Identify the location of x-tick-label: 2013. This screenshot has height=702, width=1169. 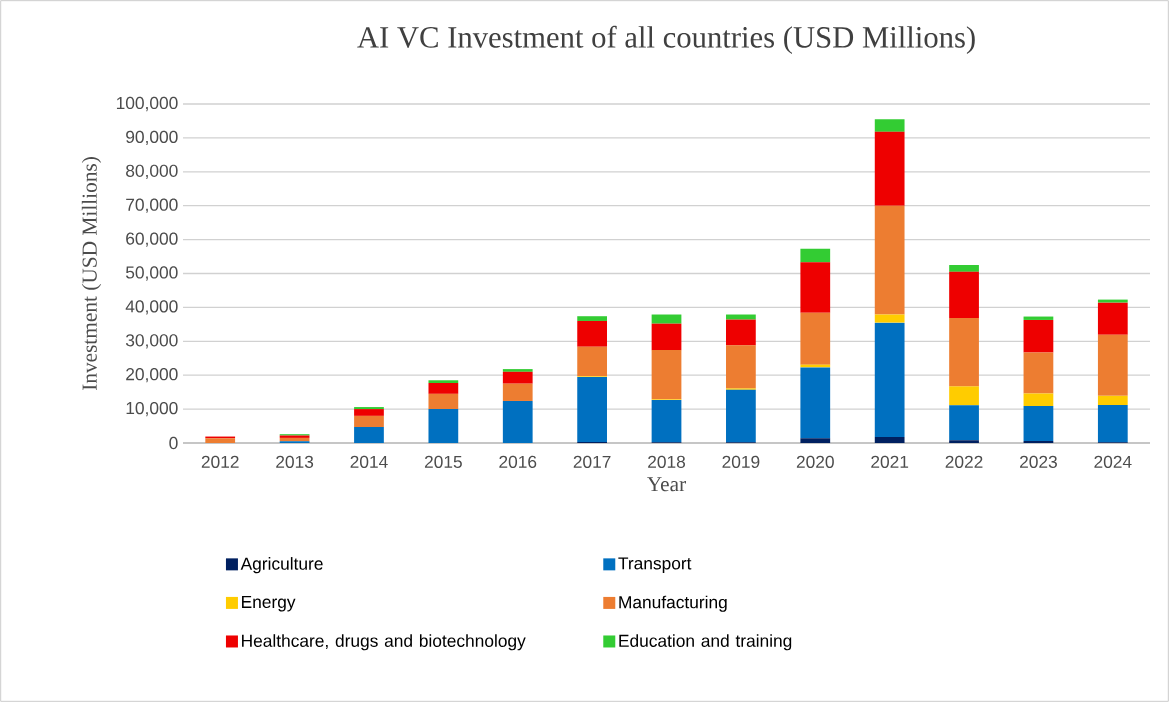
(295, 461).